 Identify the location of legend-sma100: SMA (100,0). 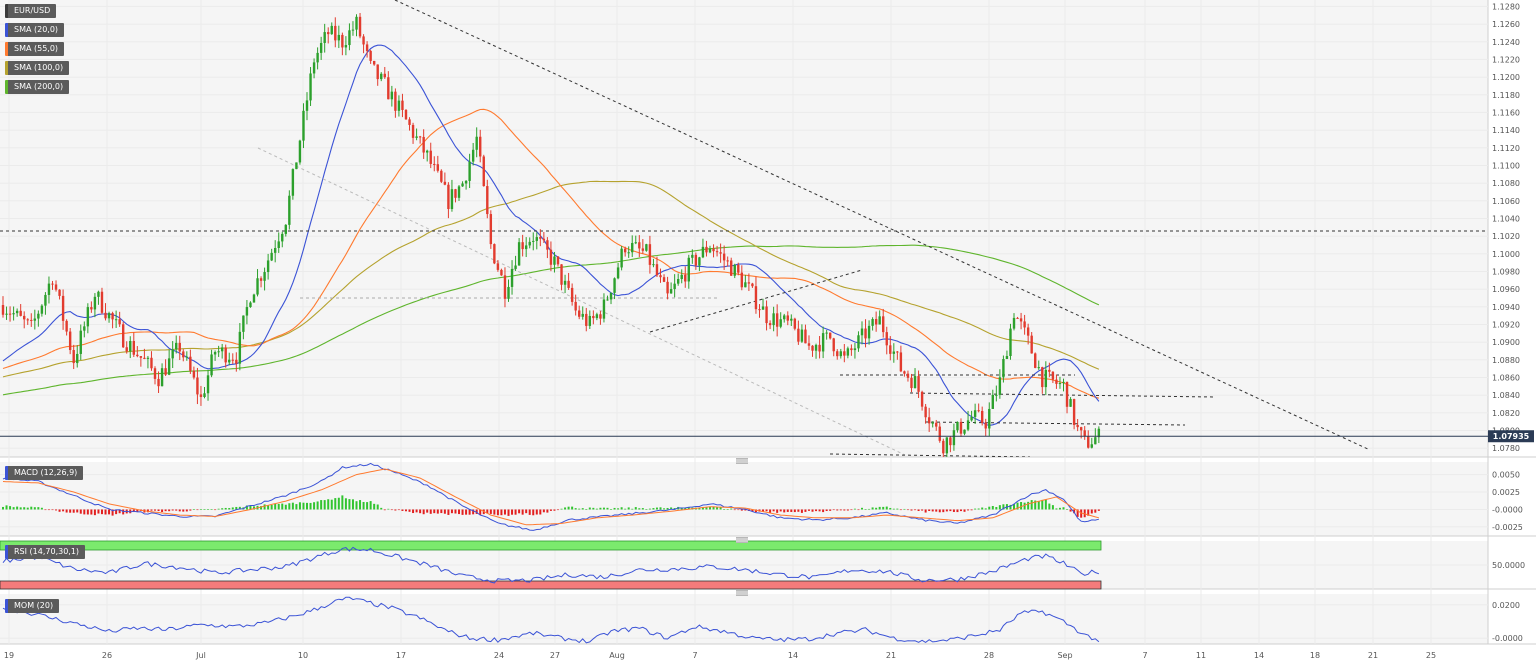
(37, 68).